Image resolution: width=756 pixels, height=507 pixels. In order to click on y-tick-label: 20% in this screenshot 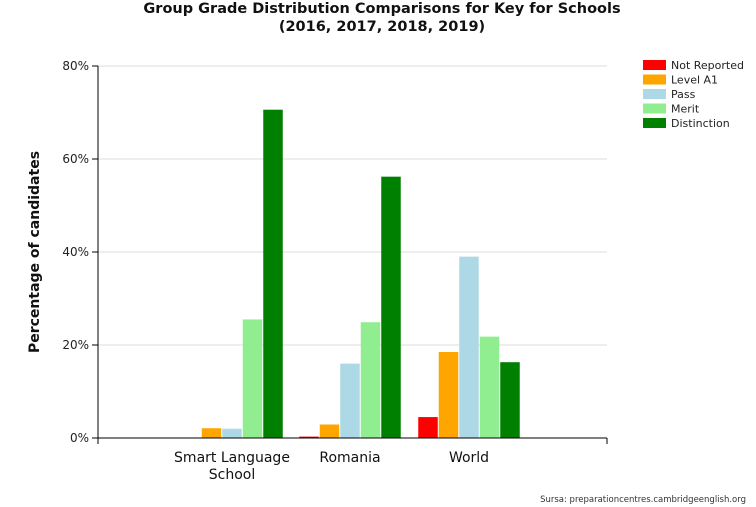, I will do `click(75, 345)`.